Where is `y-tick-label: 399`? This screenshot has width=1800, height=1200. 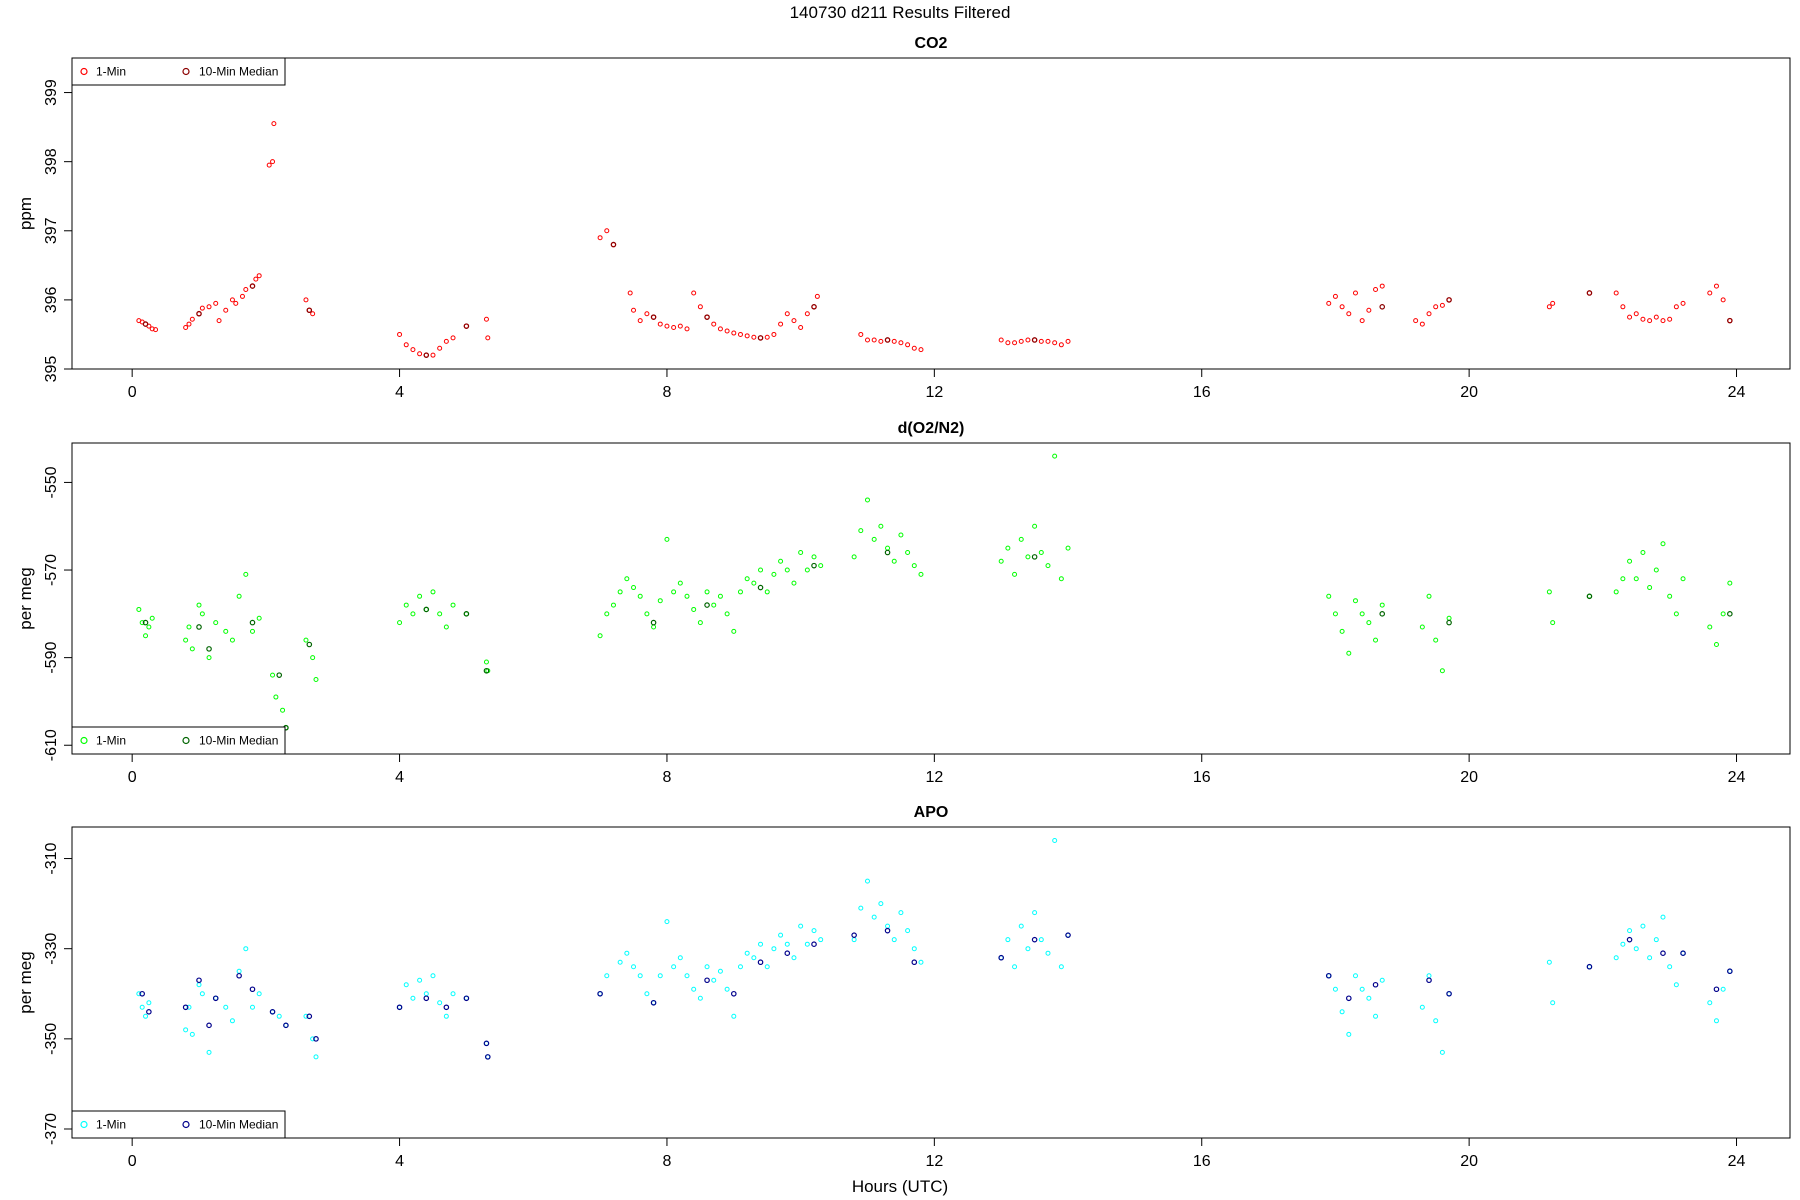
y-tick-label: 399 is located at coordinates (51, 92).